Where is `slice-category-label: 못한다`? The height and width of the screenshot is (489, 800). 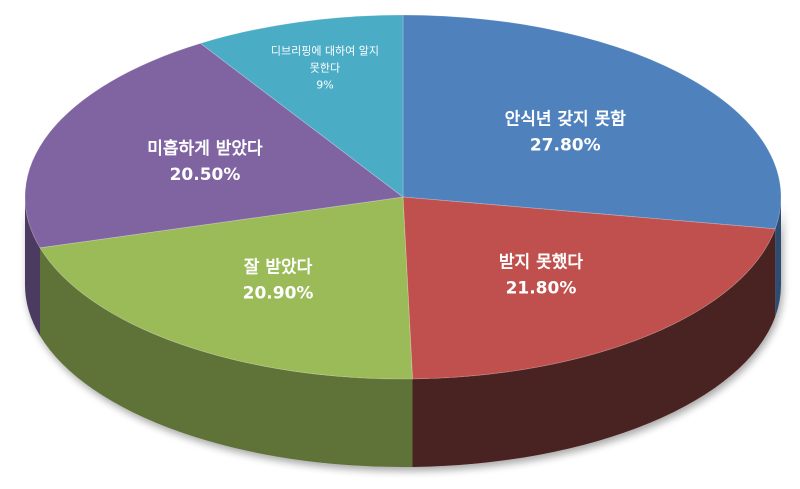 slice-category-label: 못한다 is located at coordinates (325, 68).